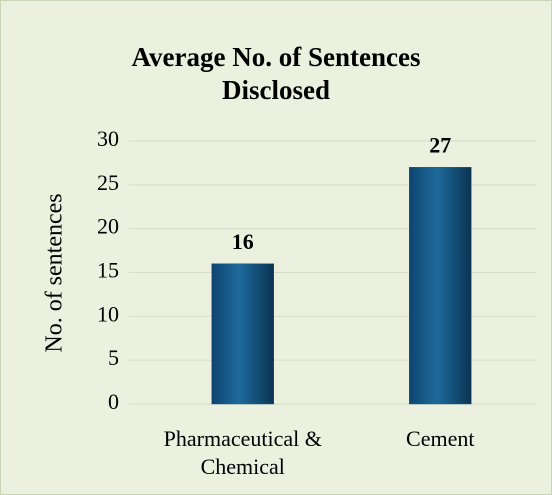  Describe the element at coordinates (242, 452) in the screenshot. I see `x-tick-label: Pharmaceutical & Chemical` at that location.